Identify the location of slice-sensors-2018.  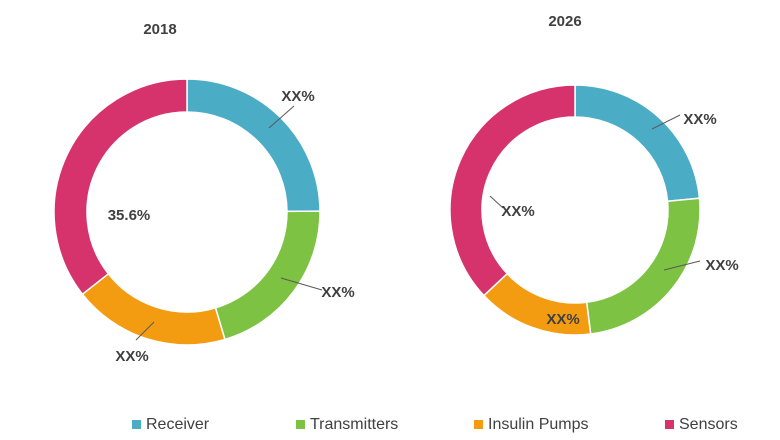
(120, 187).